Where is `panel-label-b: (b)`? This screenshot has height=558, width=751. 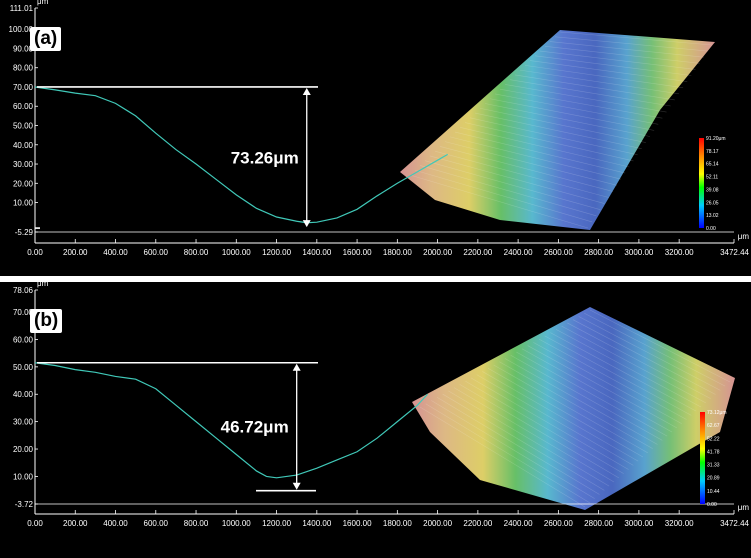 panel-label-b: (b) is located at coordinates (46, 321).